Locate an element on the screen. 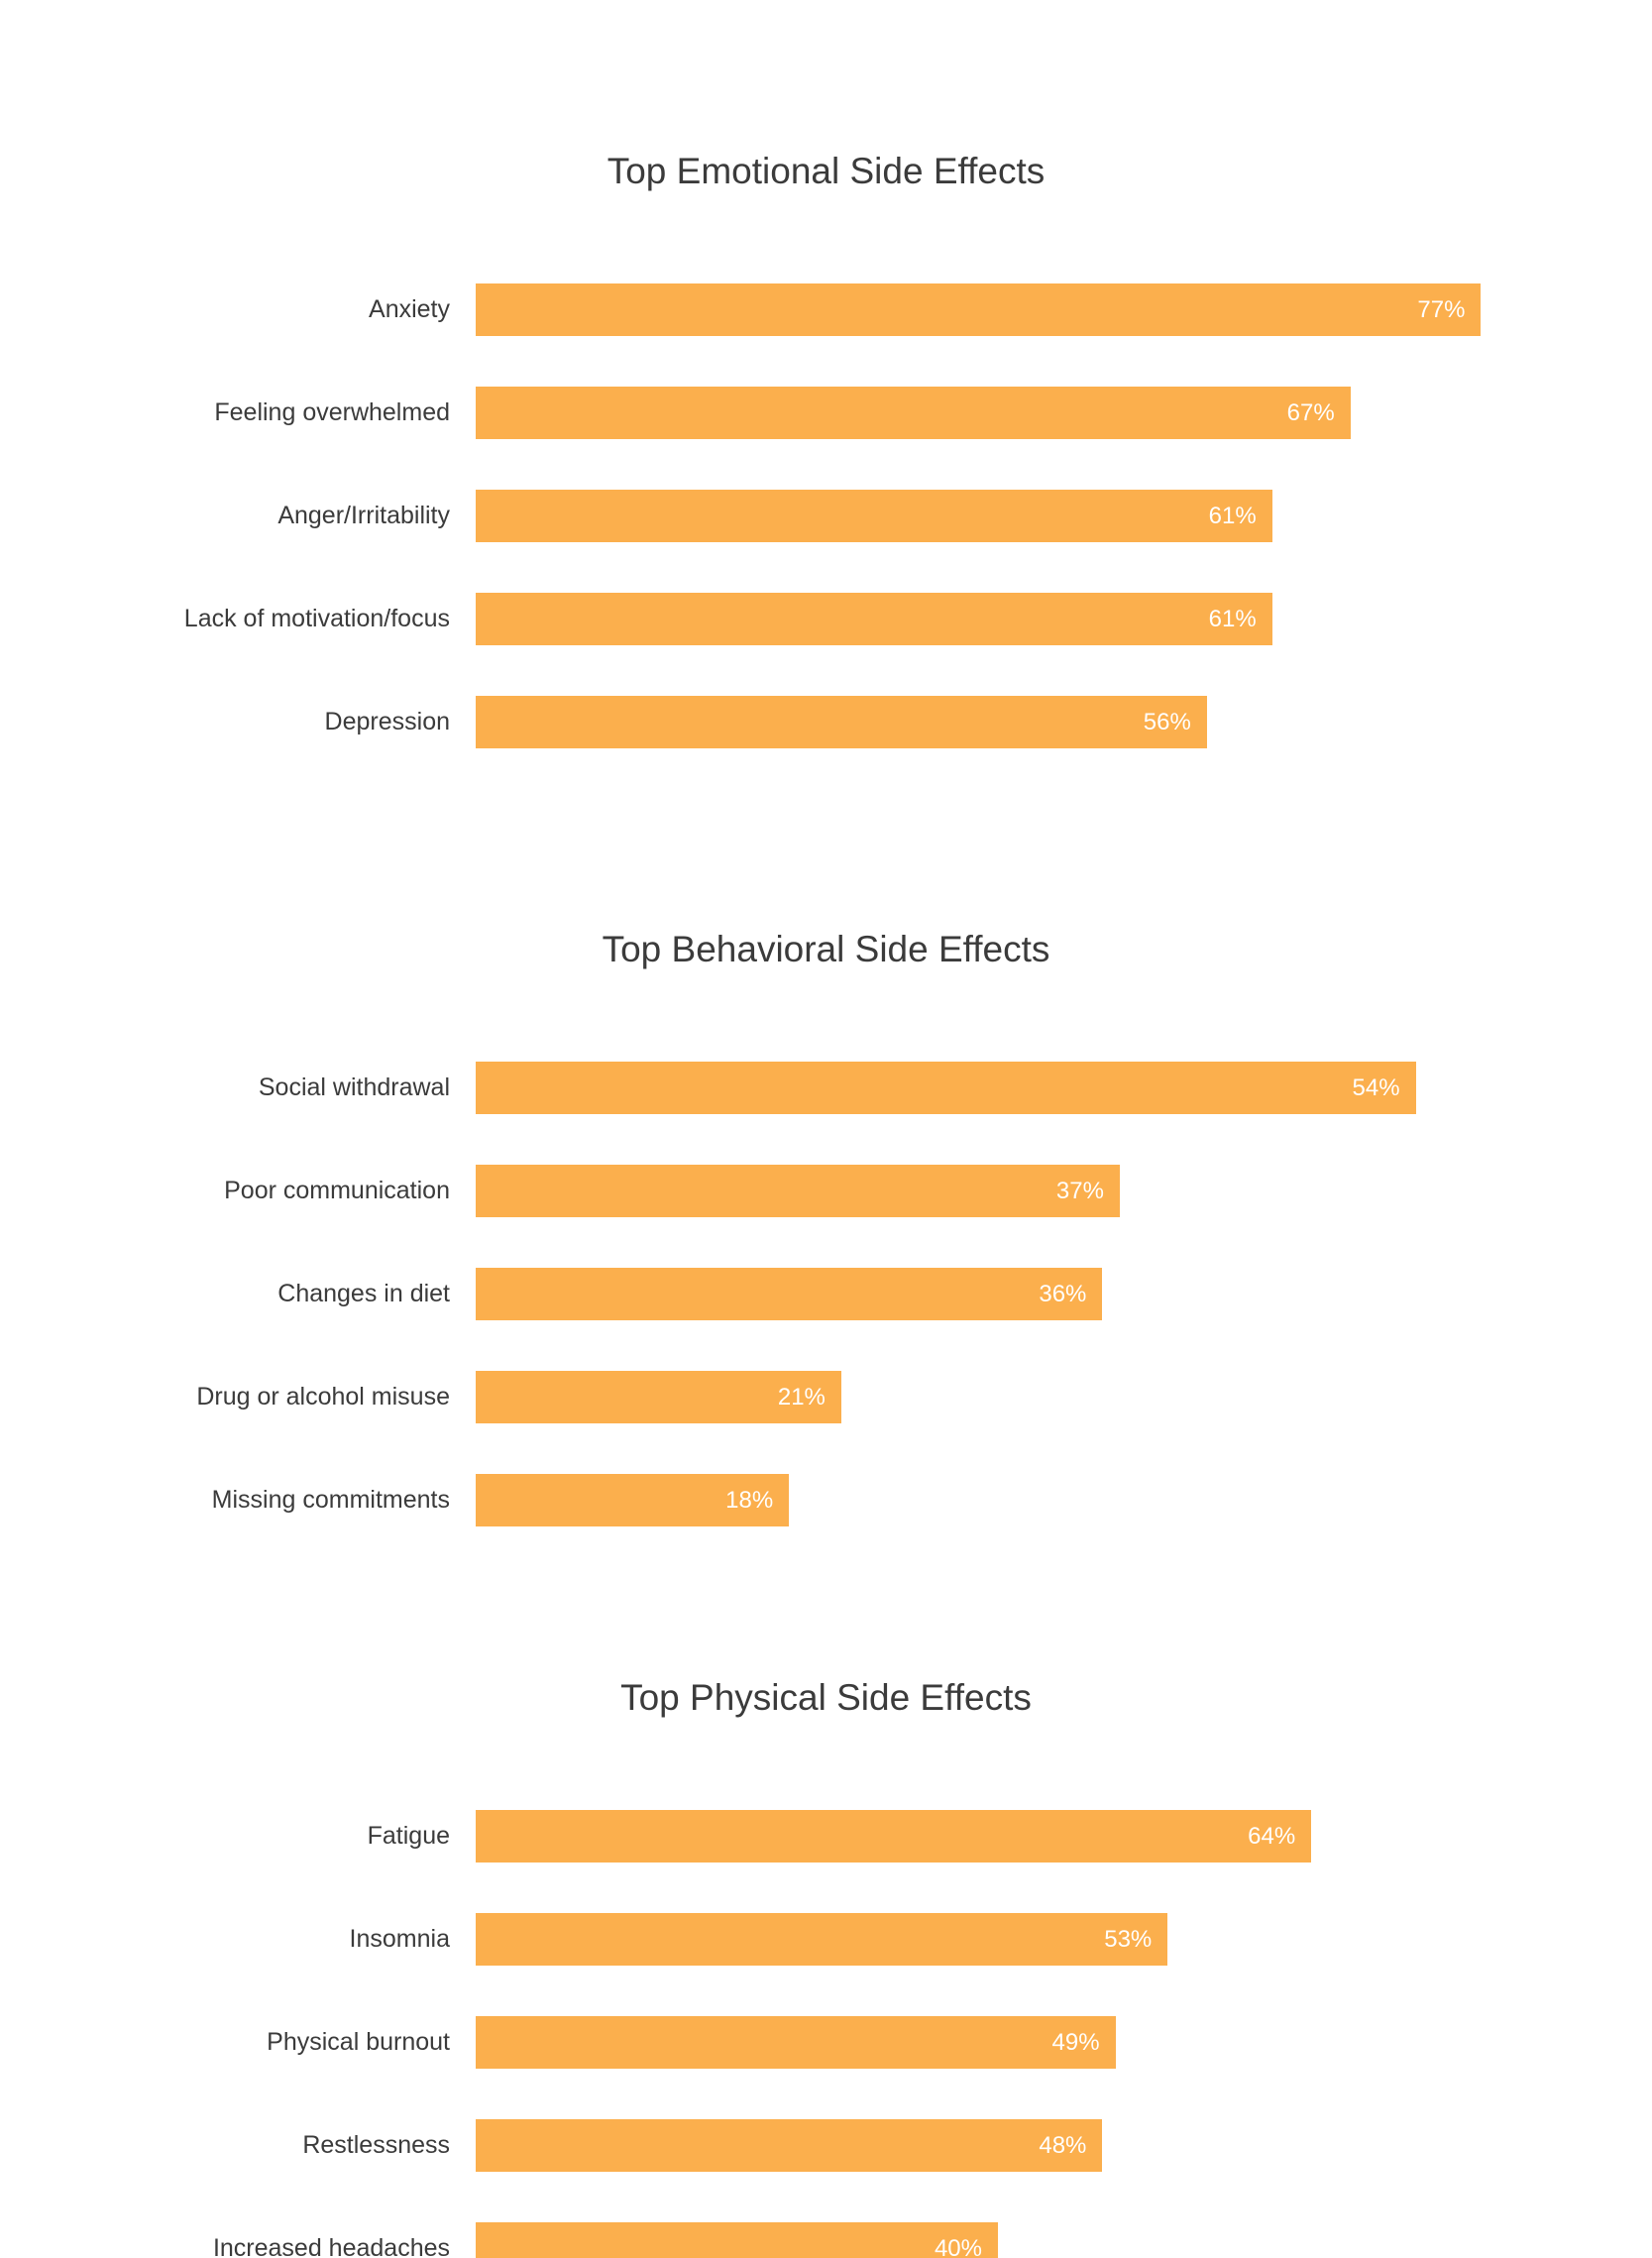  chart-row: Lack of motivation/focus 61% is located at coordinates (826, 619).